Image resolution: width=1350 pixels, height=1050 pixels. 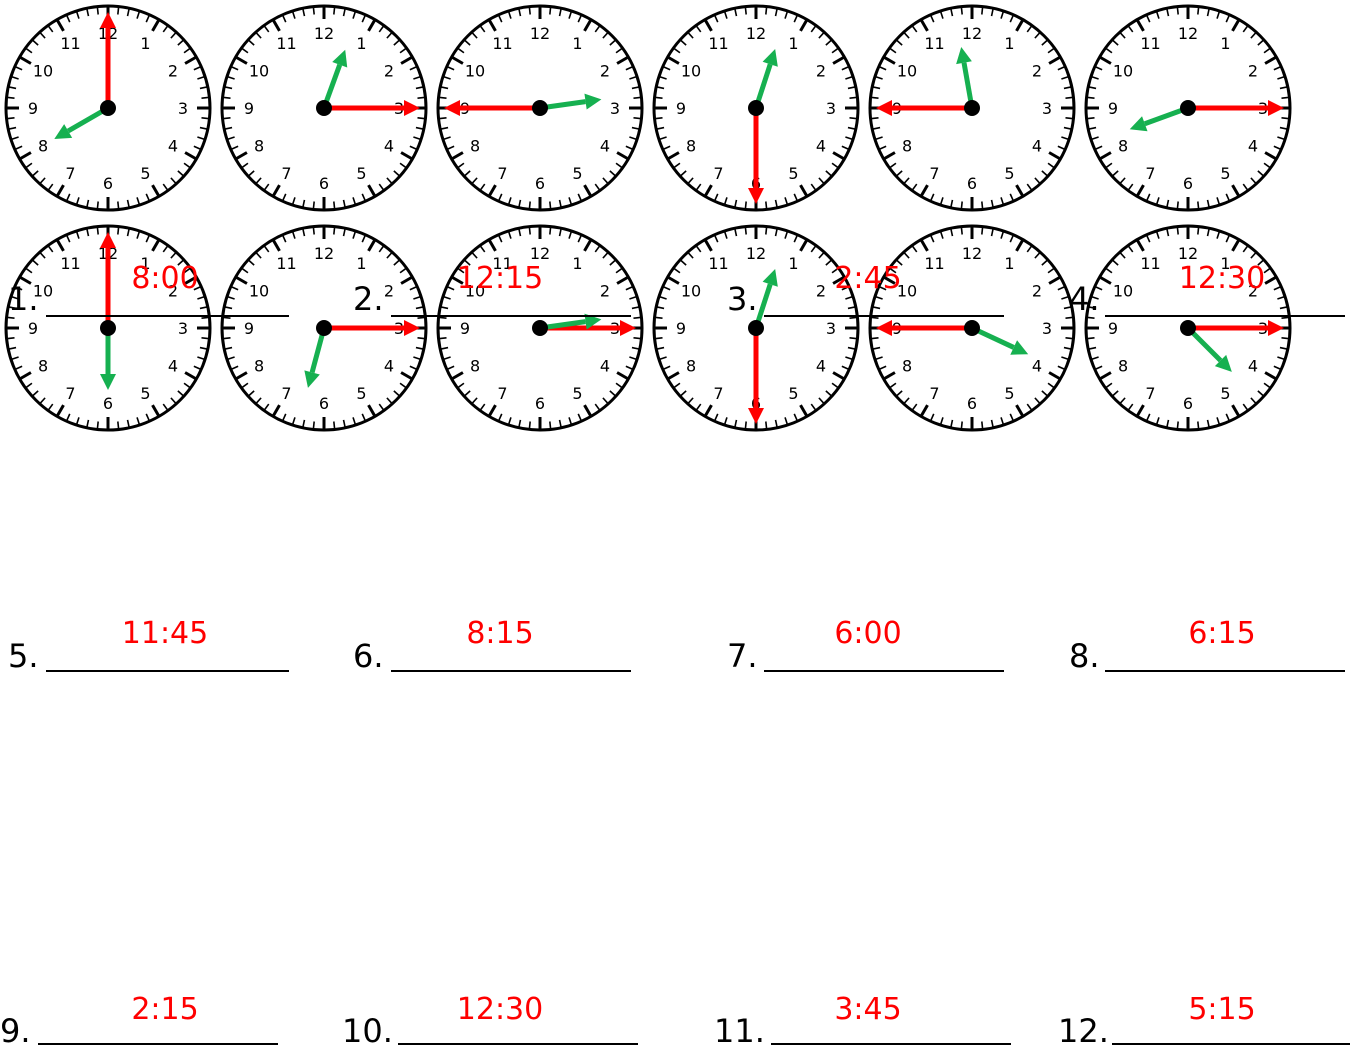 What do you see at coordinates (868, 278) in the screenshot?
I see `answer-text: 2:45` at bounding box center [868, 278].